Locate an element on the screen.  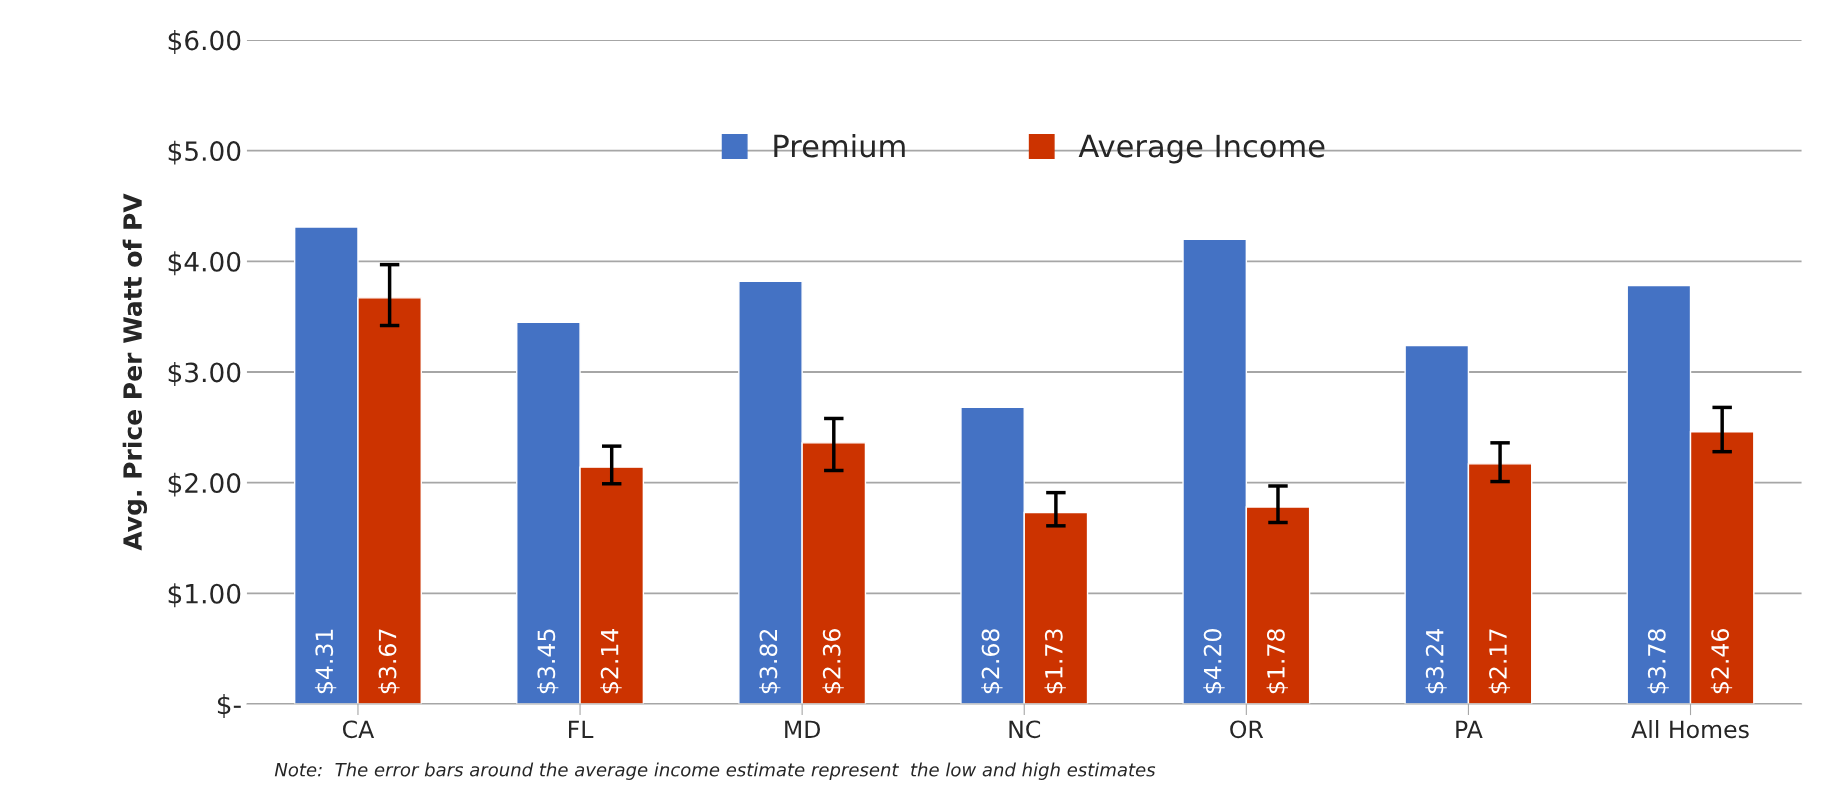
y-tick-label: $3.00 is located at coordinates (204, 373).